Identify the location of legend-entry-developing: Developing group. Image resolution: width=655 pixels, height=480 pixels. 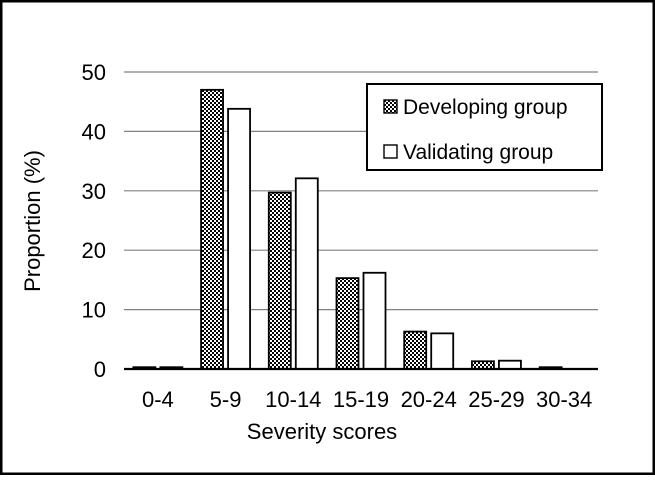
(475, 107).